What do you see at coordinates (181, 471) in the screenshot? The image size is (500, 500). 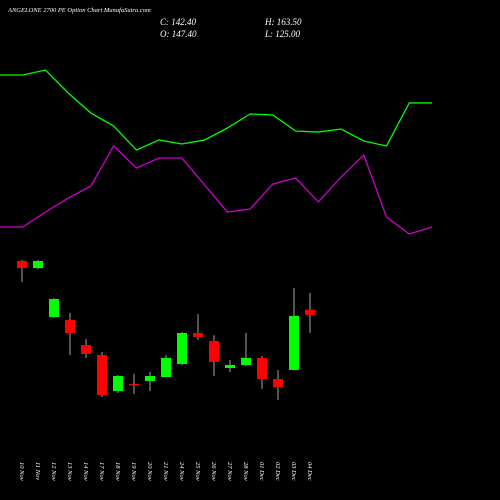 I see `x-tick-label: 24 Nov` at bounding box center [181, 471].